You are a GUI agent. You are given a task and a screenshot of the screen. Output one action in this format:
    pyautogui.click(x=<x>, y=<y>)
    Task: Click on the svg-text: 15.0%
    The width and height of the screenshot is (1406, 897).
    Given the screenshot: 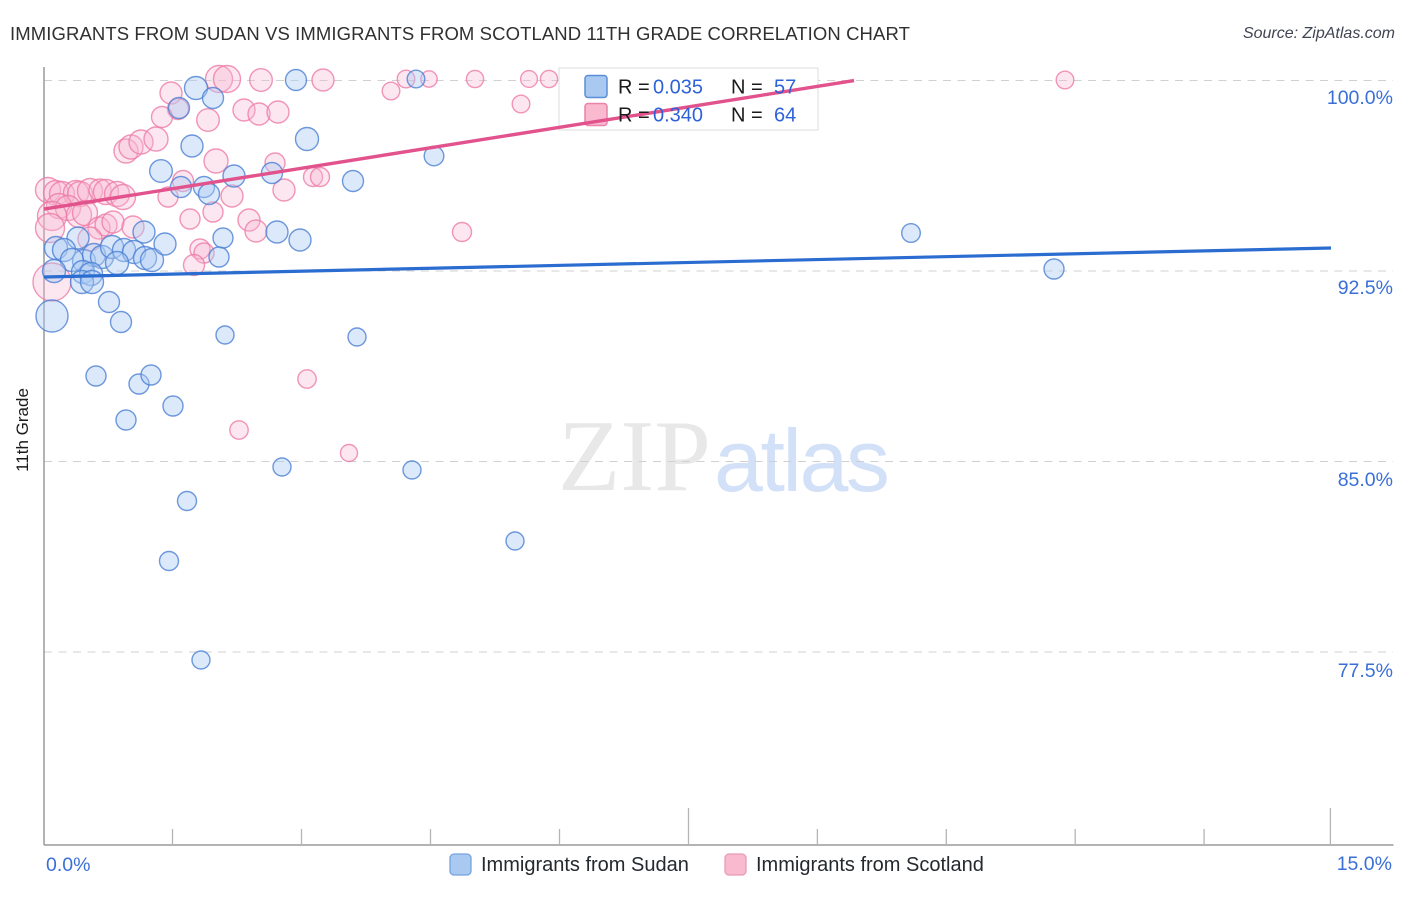 What is the action you would take?
    pyautogui.click(x=1364, y=864)
    